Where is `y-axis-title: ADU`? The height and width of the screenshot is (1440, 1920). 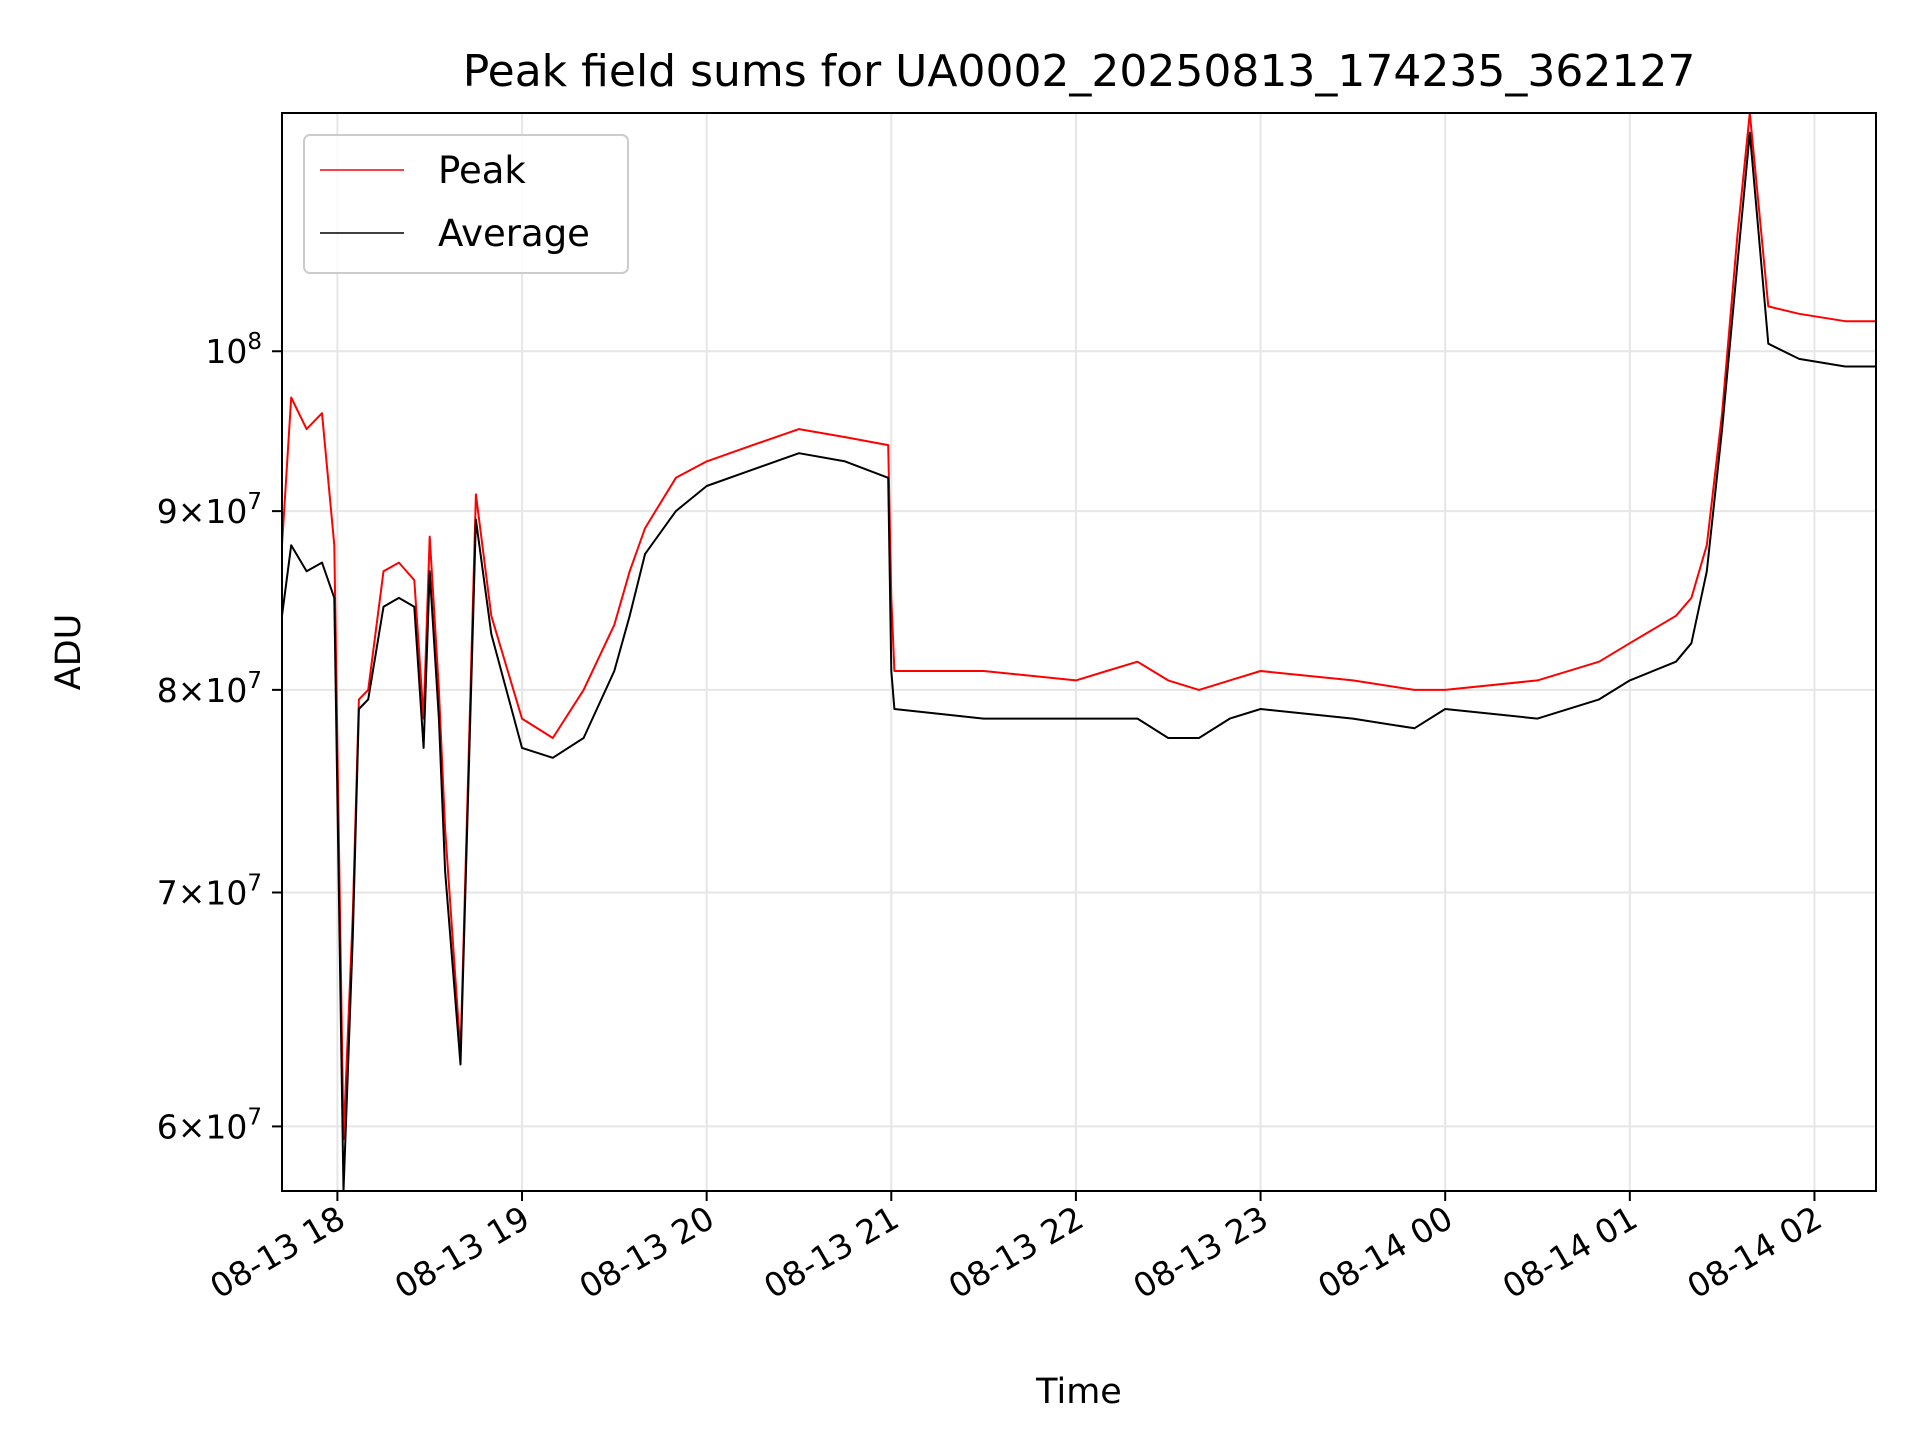
y-axis-title: ADU is located at coordinates (69, 652).